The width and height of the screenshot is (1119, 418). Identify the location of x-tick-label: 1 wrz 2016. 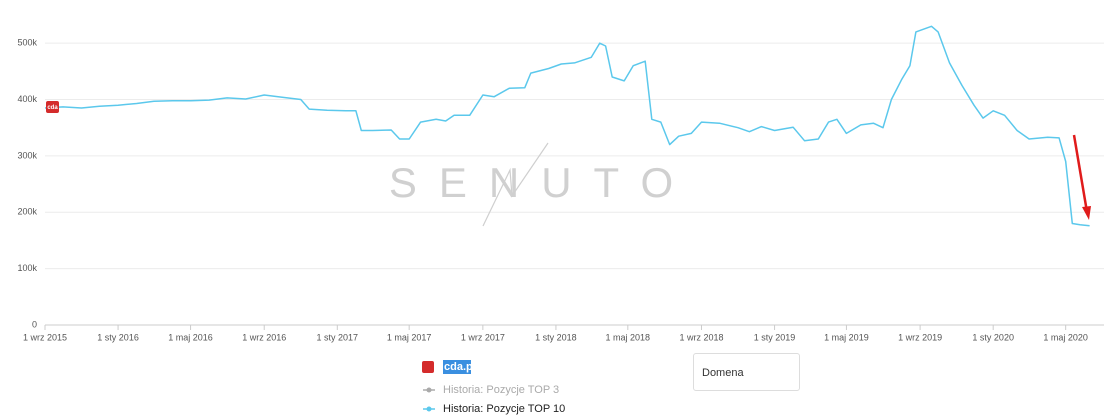
(264, 337).